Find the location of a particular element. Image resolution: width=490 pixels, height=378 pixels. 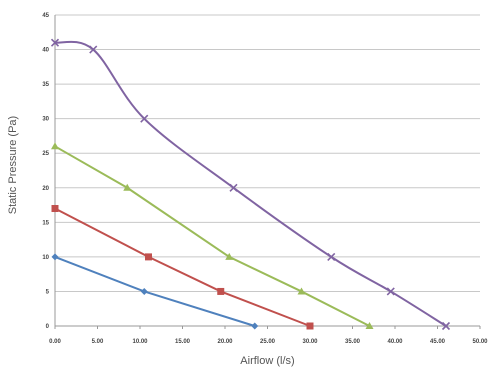

x-tick-label: 15.00 is located at coordinates (183, 342).